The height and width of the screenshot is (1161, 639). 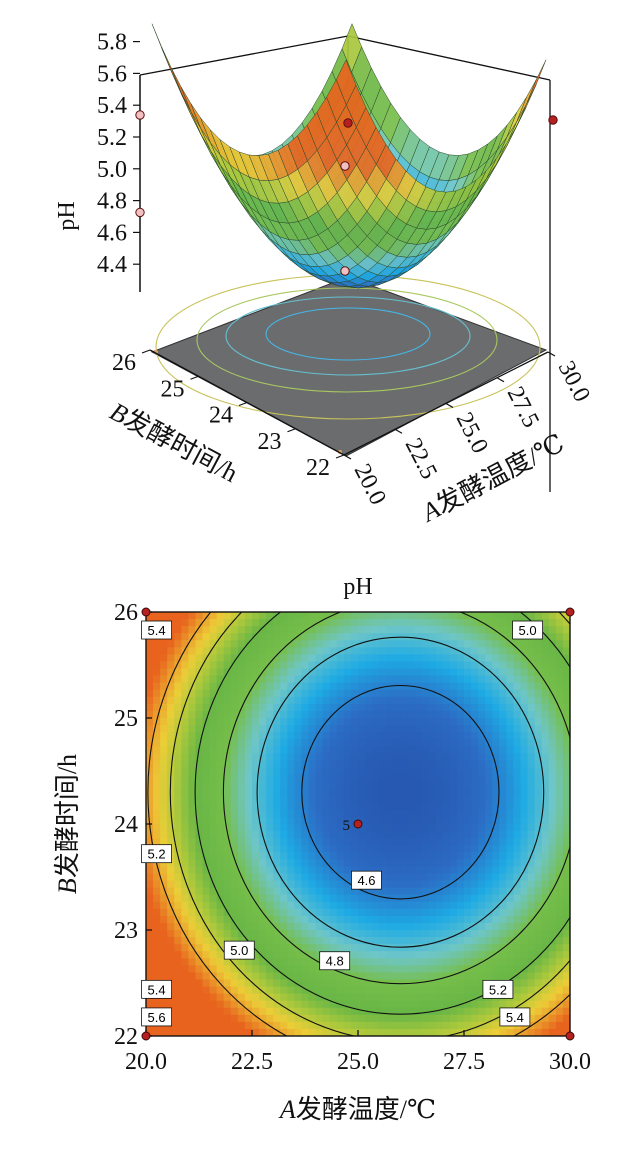 What do you see at coordinates (157, 989) in the screenshot?
I see `contour-label-box` at bounding box center [157, 989].